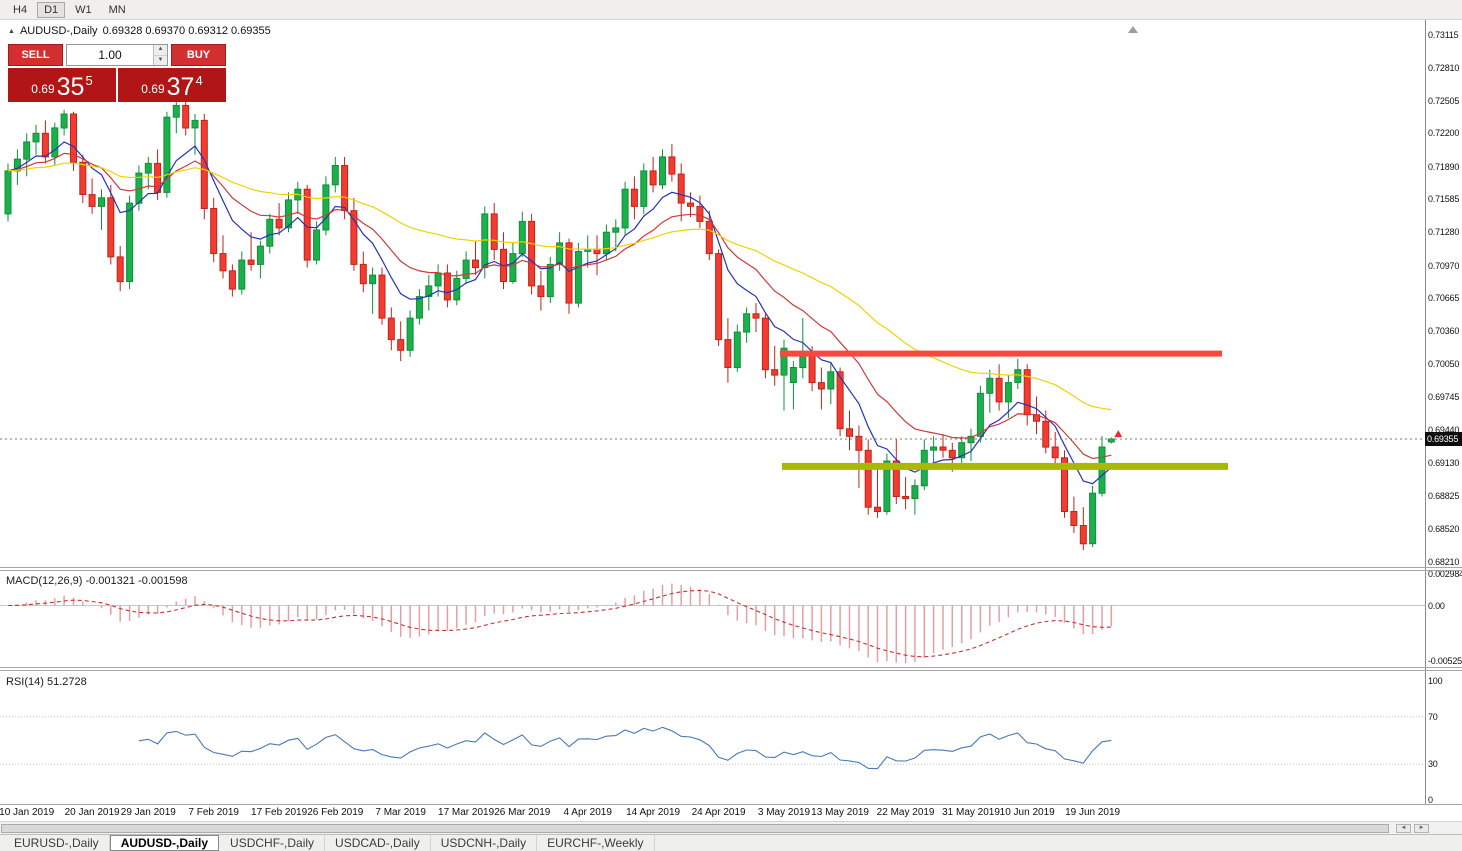  Describe the element at coordinates (1443, 439) in the screenshot. I see `current-price-badge: 0.69355` at that location.